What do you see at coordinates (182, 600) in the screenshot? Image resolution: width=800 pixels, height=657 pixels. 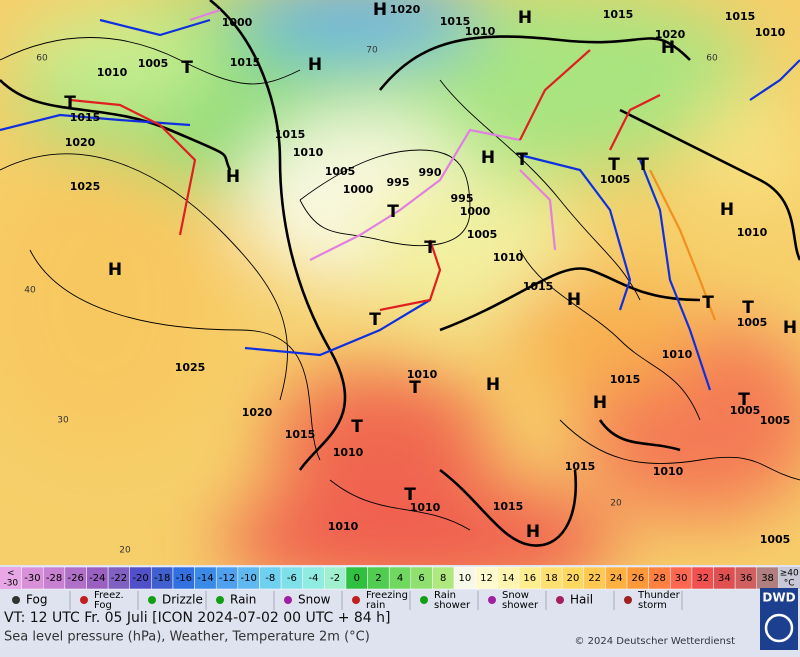 I see `legend-label: Drizzle` at bounding box center [182, 600].